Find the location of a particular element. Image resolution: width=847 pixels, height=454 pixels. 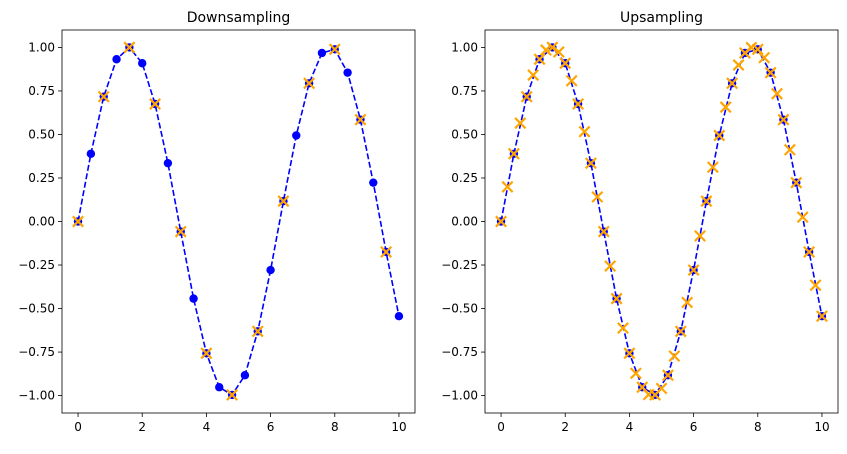

subplot-title: Downsampling is located at coordinates (239, 18).